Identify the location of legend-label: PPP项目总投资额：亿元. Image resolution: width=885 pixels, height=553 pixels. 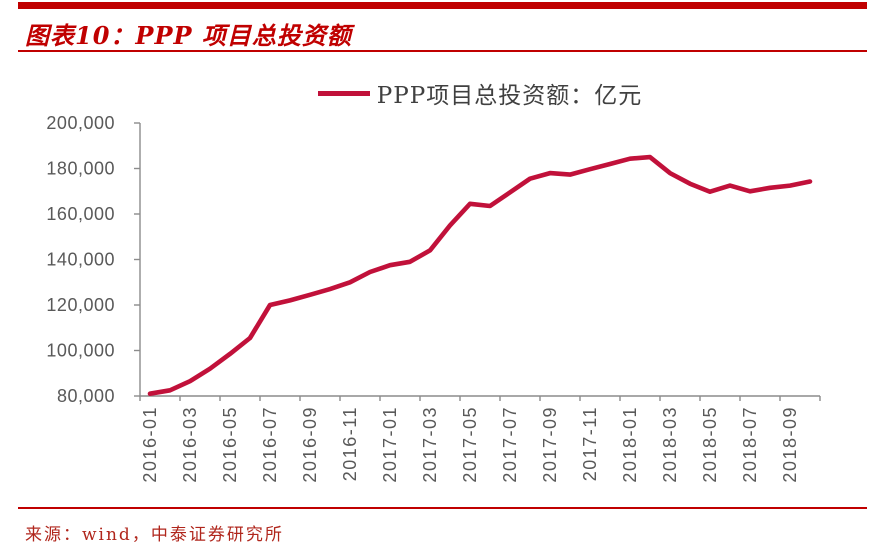
(509, 96).